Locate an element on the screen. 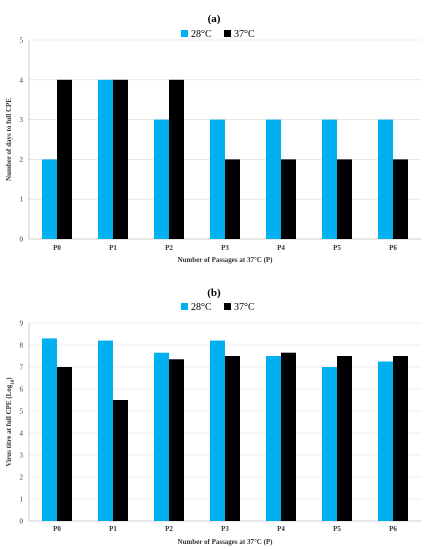  y-axis-label: Number of days to full CPE is located at coordinates (9, 139).